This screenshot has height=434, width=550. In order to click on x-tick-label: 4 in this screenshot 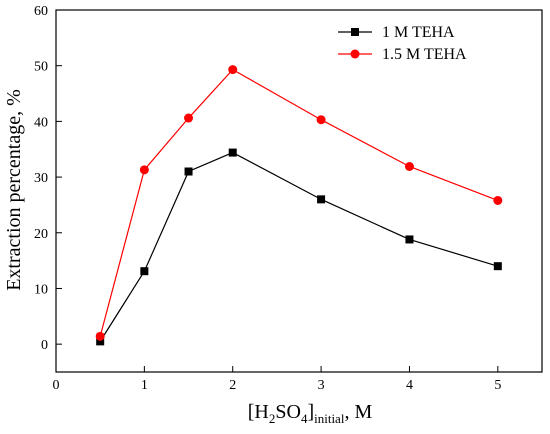, I will do `click(409, 385)`.